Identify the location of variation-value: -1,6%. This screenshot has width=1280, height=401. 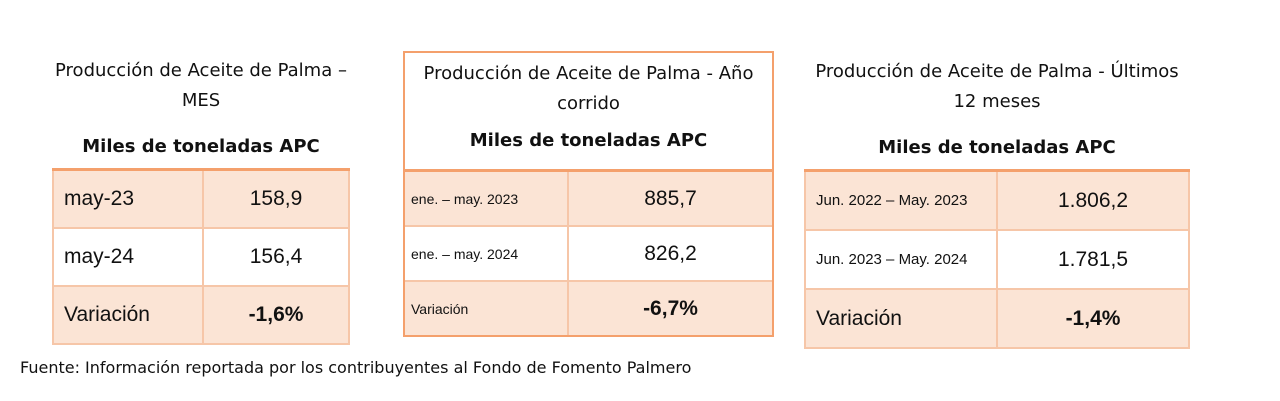
(276, 315).